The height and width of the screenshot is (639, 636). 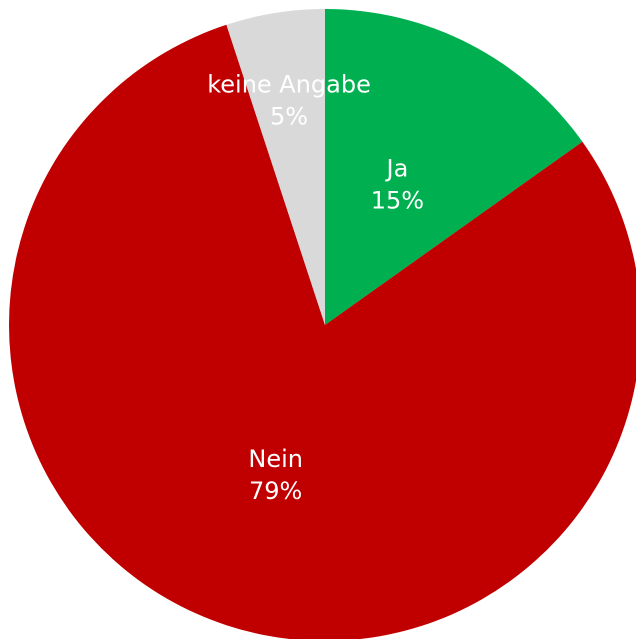 I want to click on slice-value-label: 5%, so click(x=289, y=116).